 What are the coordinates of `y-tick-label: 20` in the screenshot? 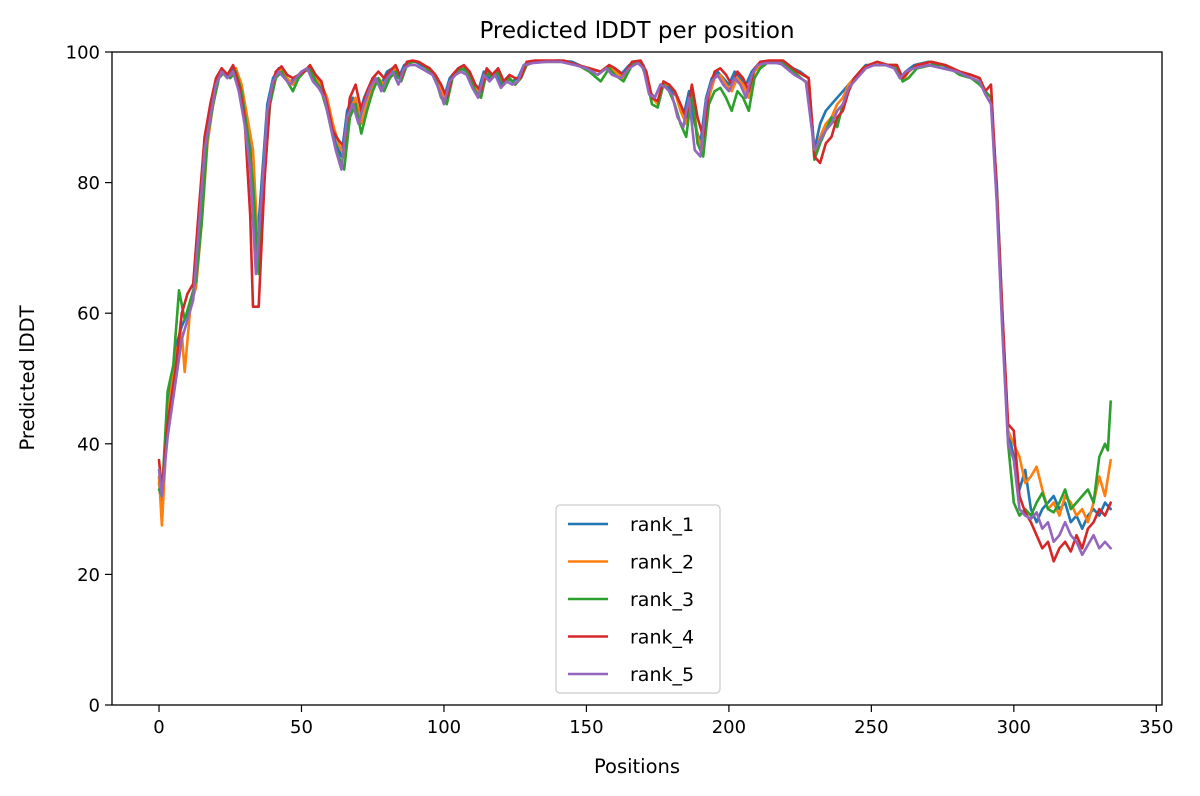 It's located at (88, 575).